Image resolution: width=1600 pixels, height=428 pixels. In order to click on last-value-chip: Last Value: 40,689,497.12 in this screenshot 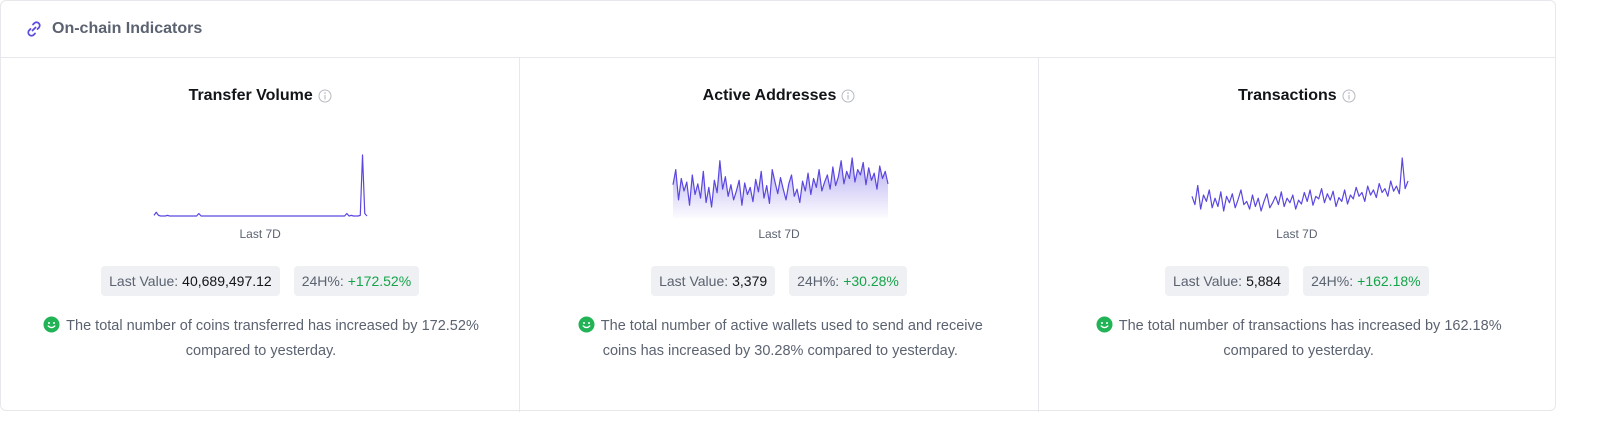, I will do `click(190, 281)`.